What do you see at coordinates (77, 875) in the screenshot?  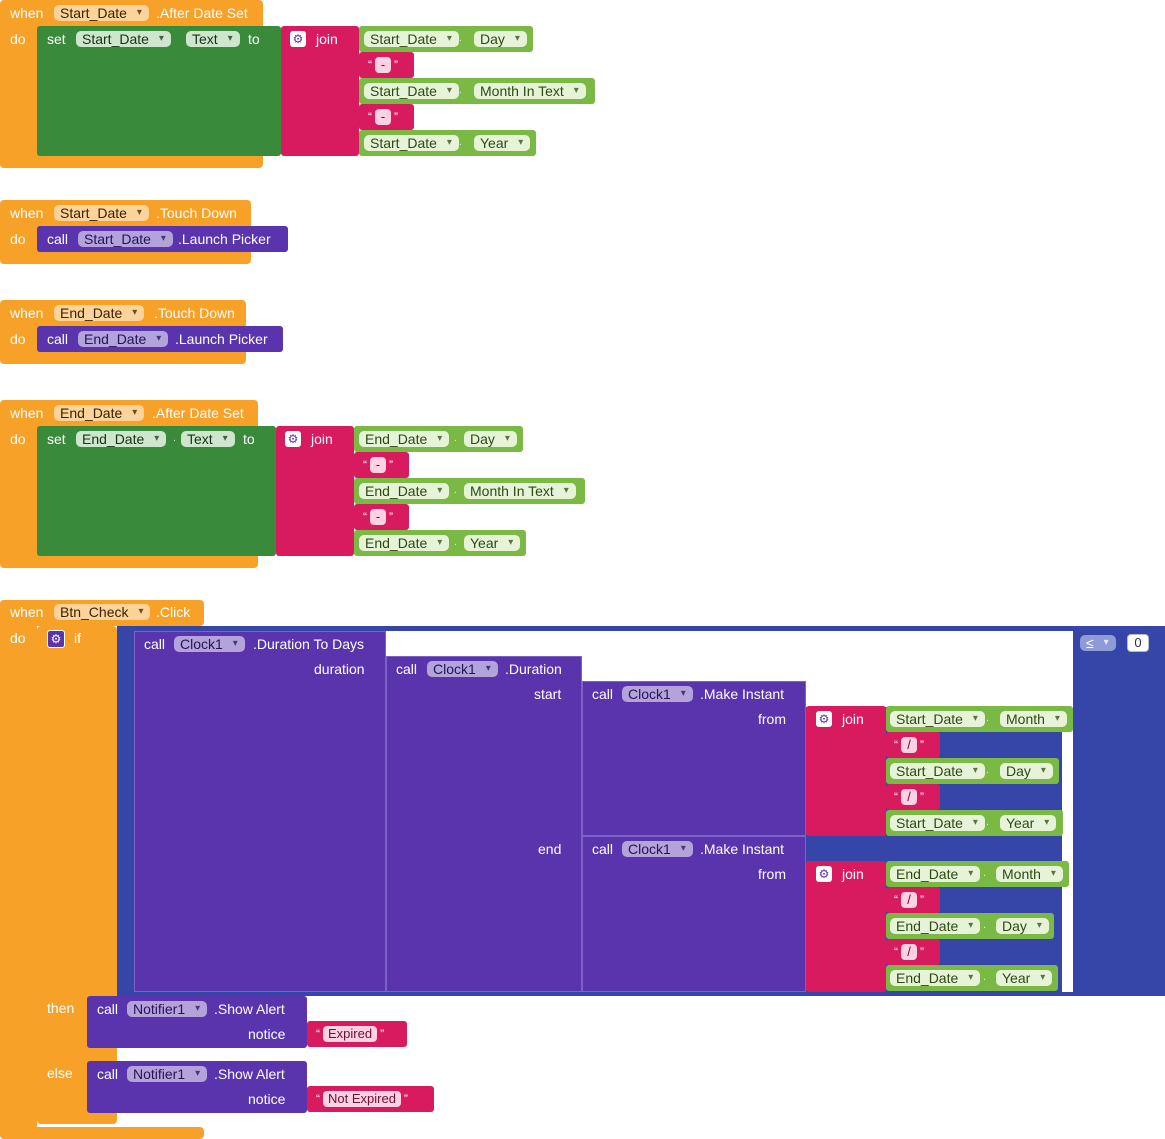 I see `if-else-block` at bounding box center [77, 875].